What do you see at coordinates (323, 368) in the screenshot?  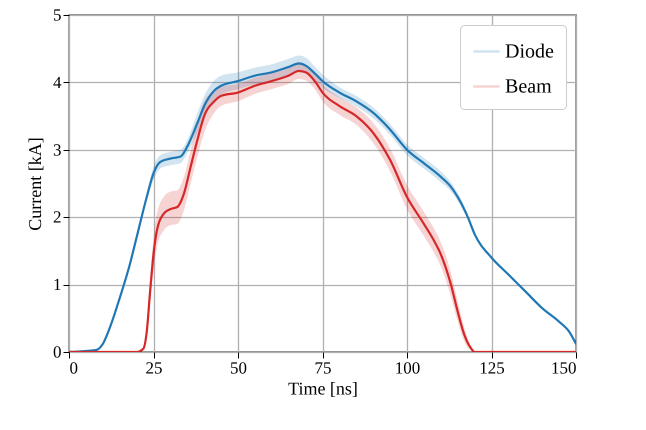 I see `x-tick-label: 75` at bounding box center [323, 368].